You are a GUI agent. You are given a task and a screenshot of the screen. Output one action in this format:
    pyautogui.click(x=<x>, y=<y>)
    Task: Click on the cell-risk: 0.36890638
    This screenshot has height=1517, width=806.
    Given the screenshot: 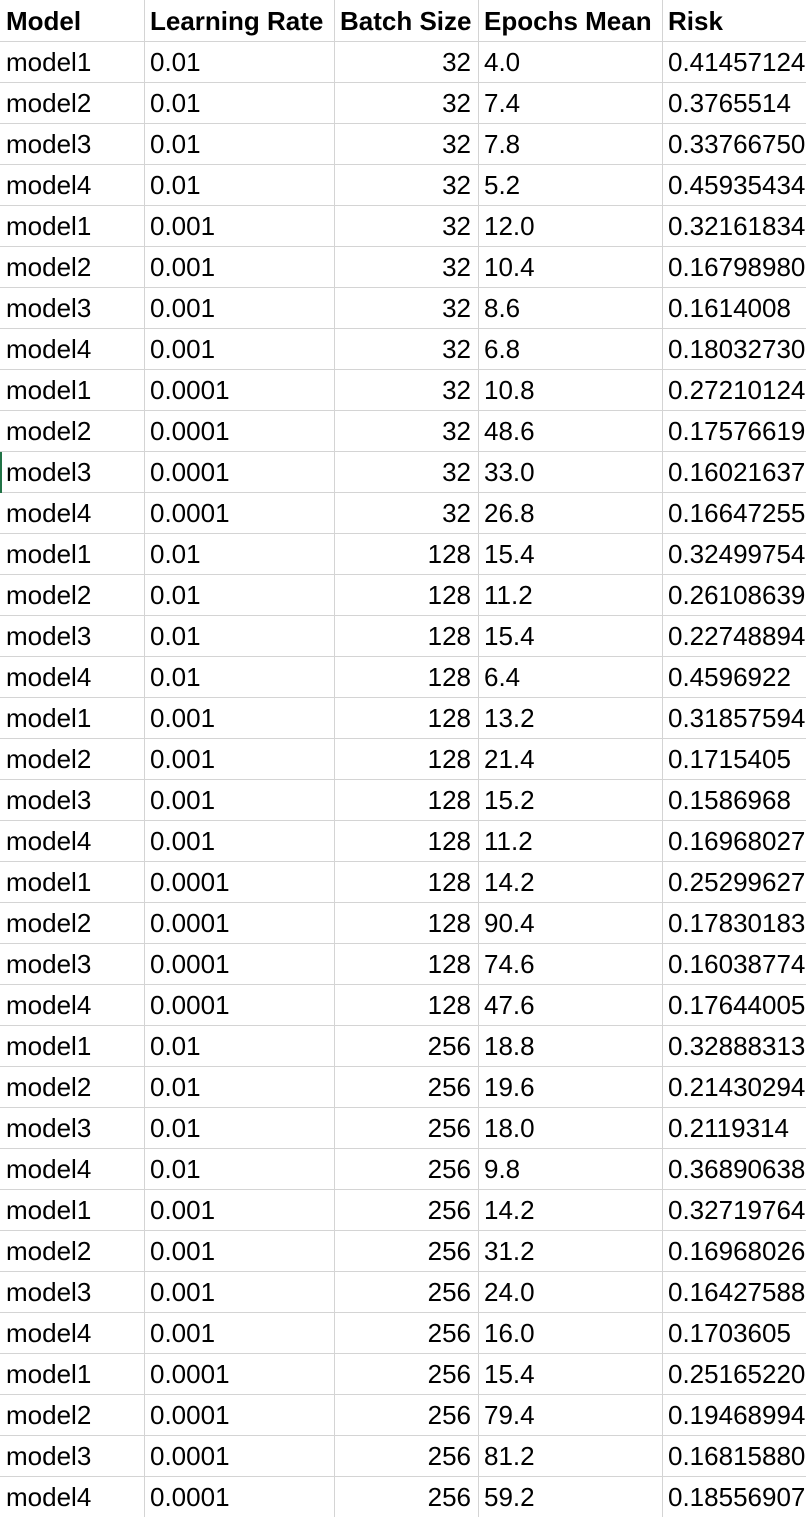 What is the action you would take?
    pyautogui.click(x=734, y=1169)
    